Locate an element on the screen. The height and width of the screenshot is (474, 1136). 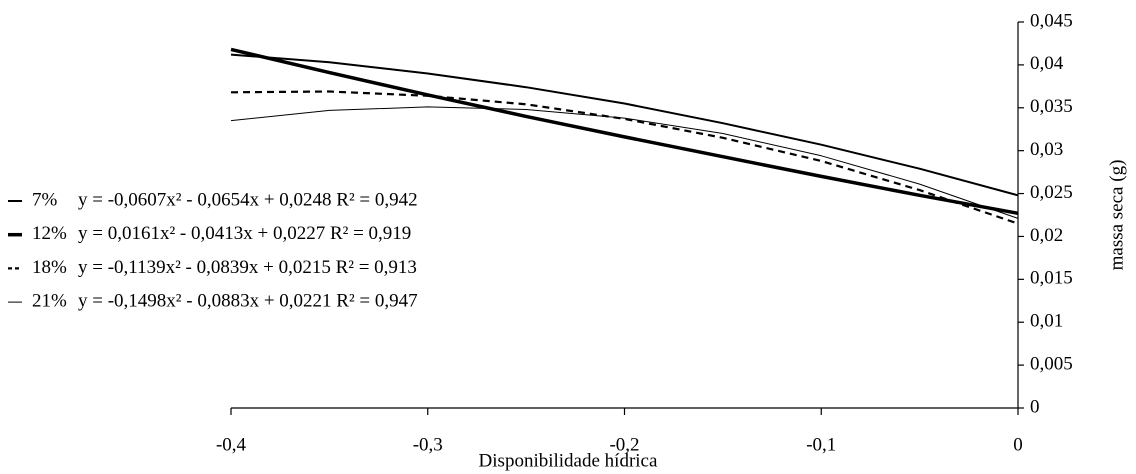
y-tick-label: 0,04 is located at coordinates (1047, 63).